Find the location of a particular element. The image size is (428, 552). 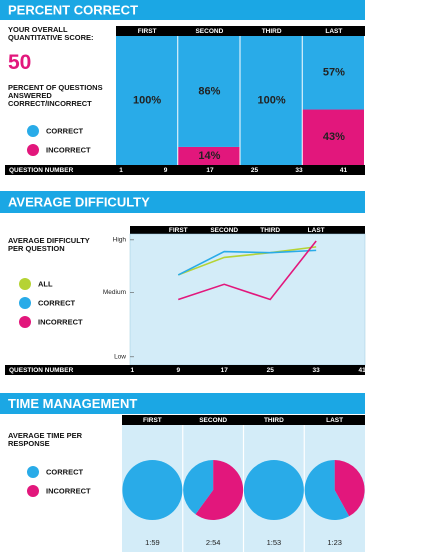

note: AVERAGE TIME PER RESPONSE is located at coordinates (45, 439).